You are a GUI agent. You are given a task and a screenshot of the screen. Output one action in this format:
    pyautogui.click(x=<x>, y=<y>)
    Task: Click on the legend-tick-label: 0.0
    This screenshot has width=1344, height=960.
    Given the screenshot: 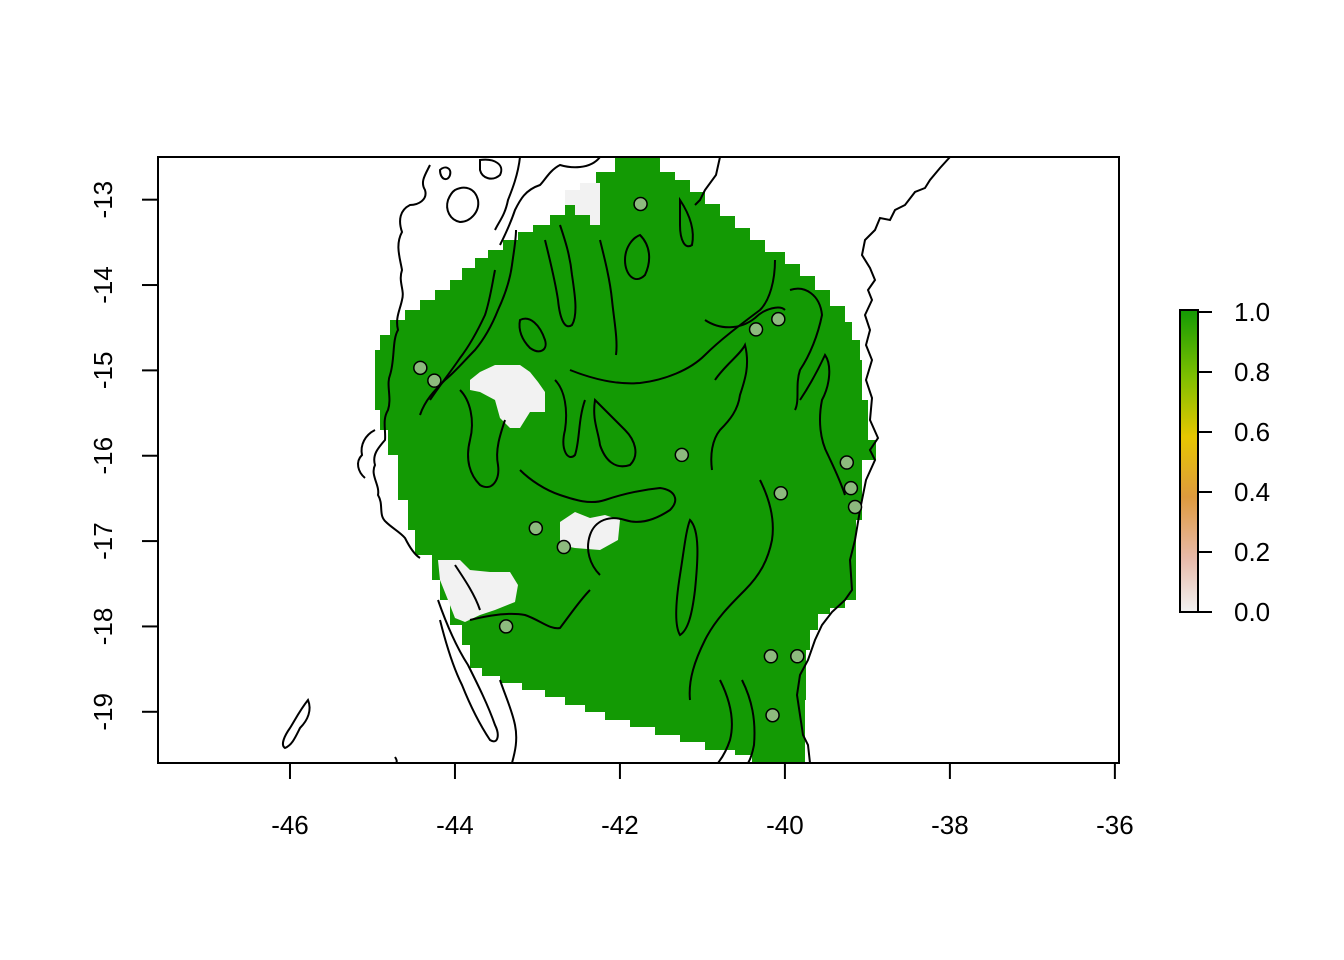 What is the action you would take?
    pyautogui.click(x=1252, y=612)
    